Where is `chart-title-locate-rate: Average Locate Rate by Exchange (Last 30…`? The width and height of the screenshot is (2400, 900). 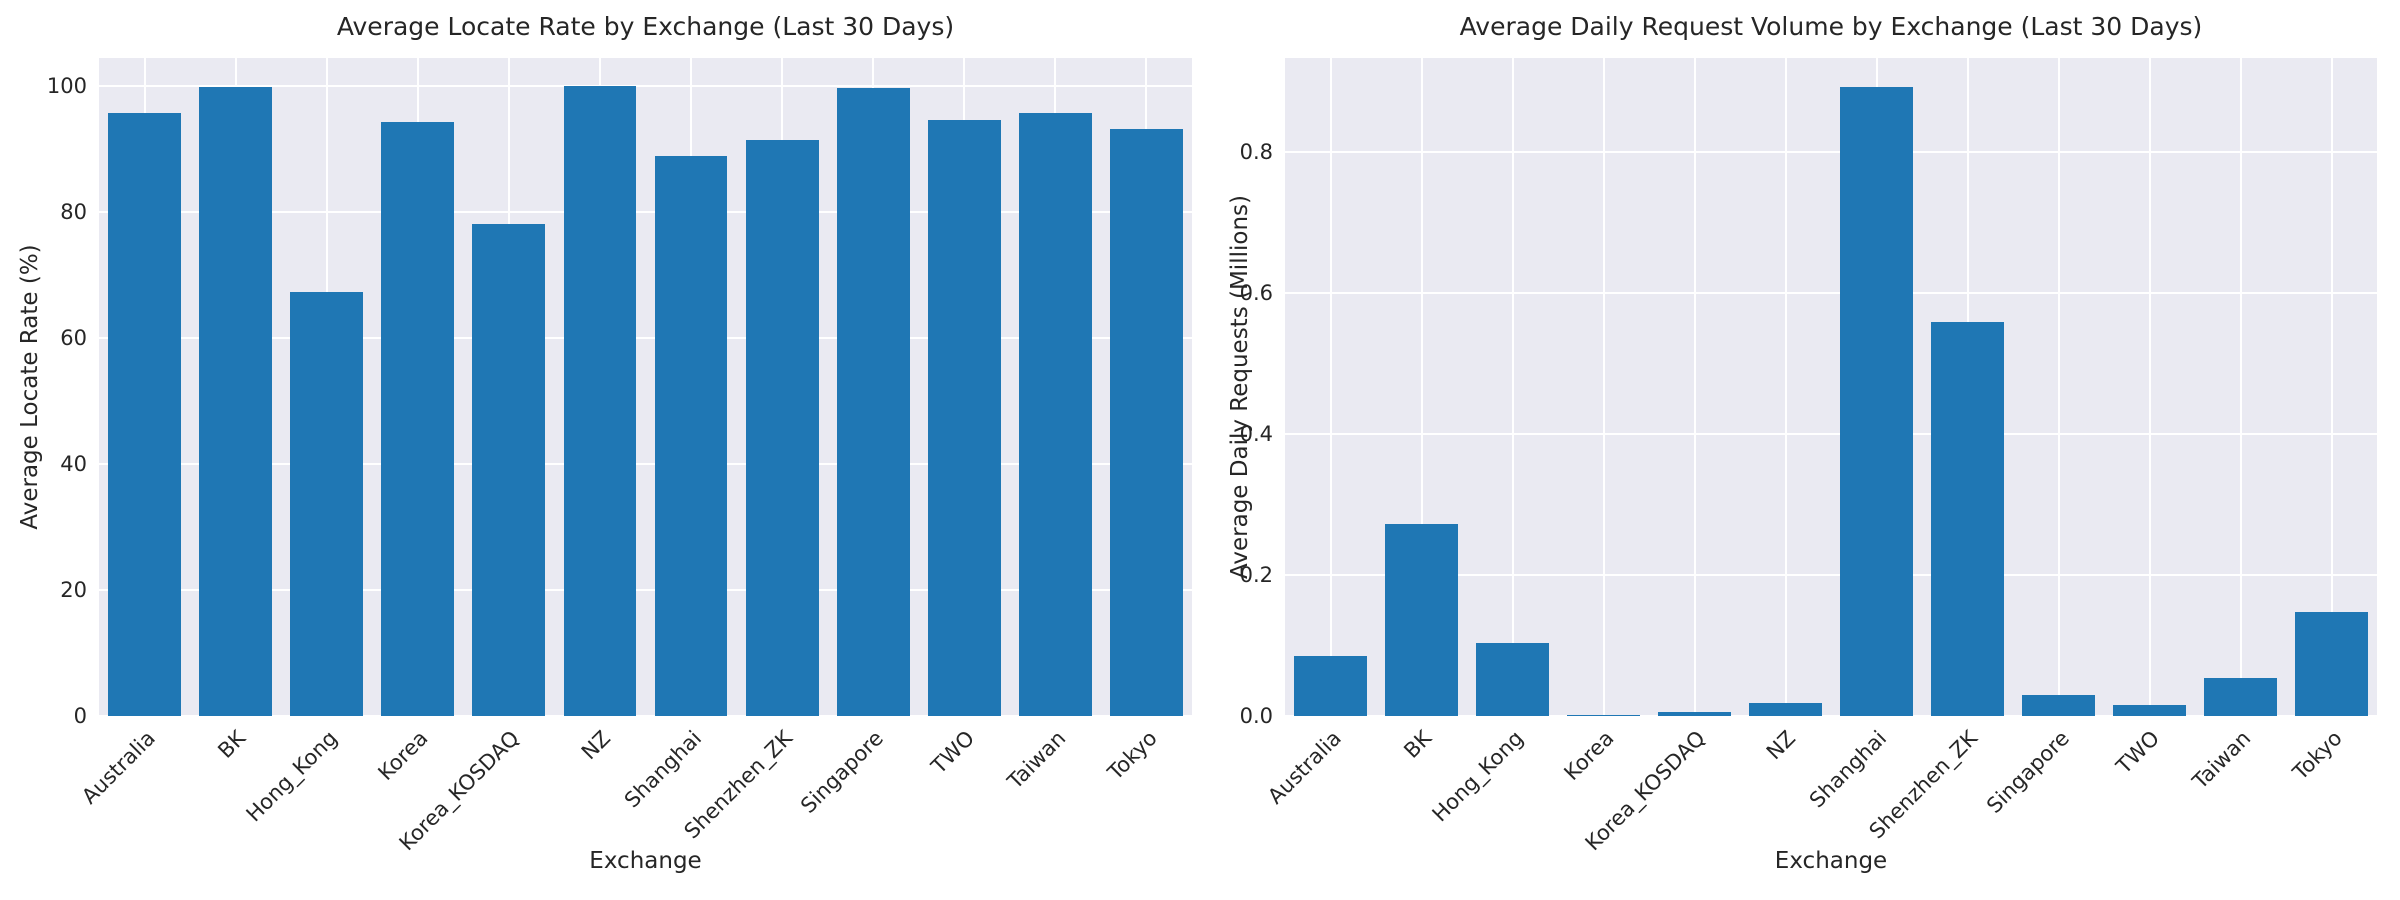 chart-title-locate-rate: Average Locate Rate by Exchange (Last 30… is located at coordinates (645, 26).